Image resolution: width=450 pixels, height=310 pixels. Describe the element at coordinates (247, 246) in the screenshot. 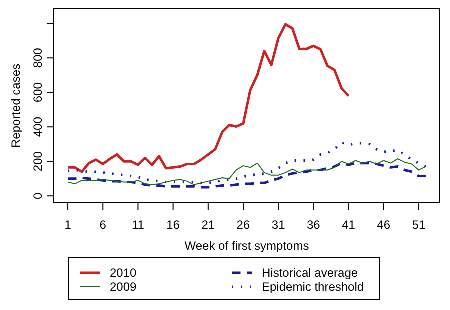

I see `x-axis-title: Week of first symptoms` at that location.